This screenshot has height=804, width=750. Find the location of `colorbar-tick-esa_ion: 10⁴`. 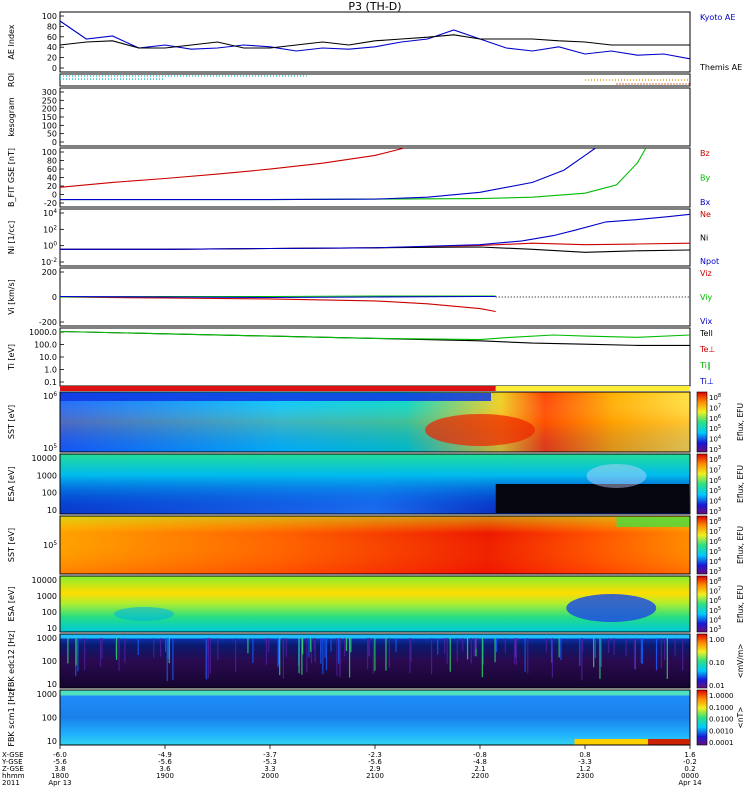

colorbar-tick-esa_ion: 10⁴ is located at coordinates (715, 501).